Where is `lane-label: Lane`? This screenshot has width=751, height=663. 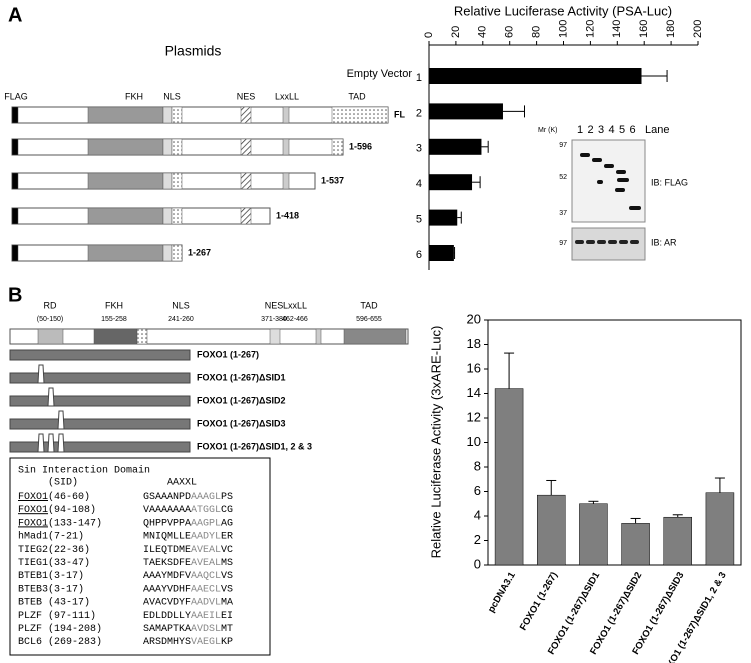
lane-label: Lane is located at coordinates (657, 130).